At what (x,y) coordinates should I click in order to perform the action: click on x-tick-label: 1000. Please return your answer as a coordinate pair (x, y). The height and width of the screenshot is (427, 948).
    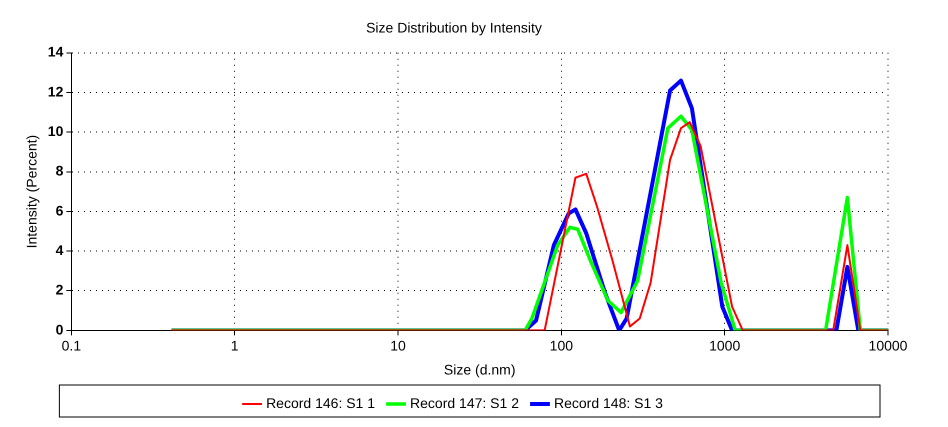
    Looking at the image, I should click on (724, 346).